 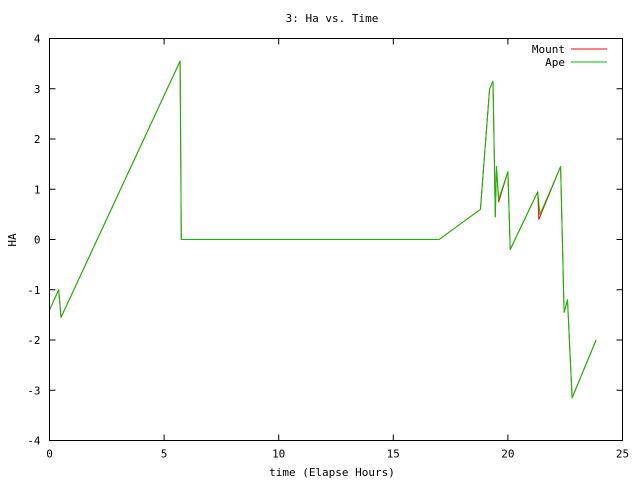 What do you see at coordinates (37, 89) in the screenshot?
I see `y-tick-label: 3` at bounding box center [37, 89].